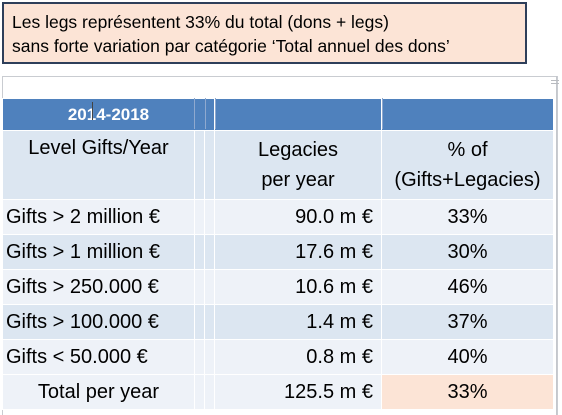 The width and height of the screenshot is (562, 415). Describe the element at coordinates (98, 287) in the screenshot. I see `row-level: Gifts > 250.000 €` at that location.